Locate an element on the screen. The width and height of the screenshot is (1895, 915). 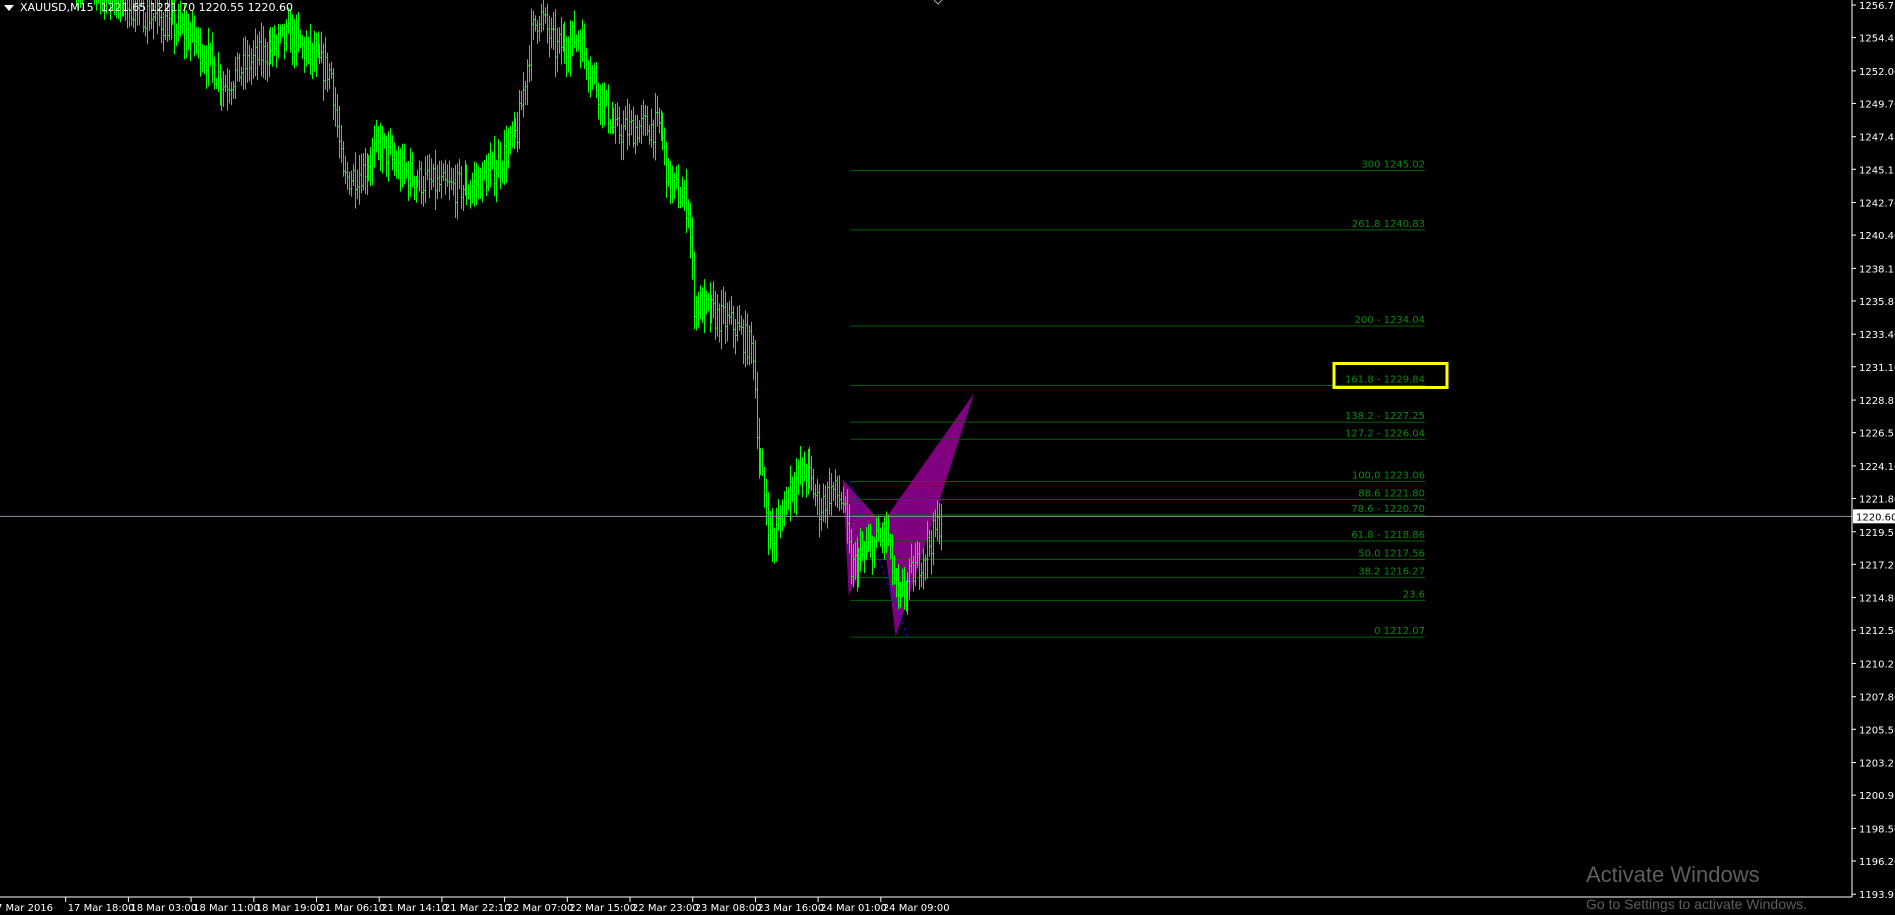
time-axis-label: 23 Mar 08:00 is located at coordinates (728, 908).